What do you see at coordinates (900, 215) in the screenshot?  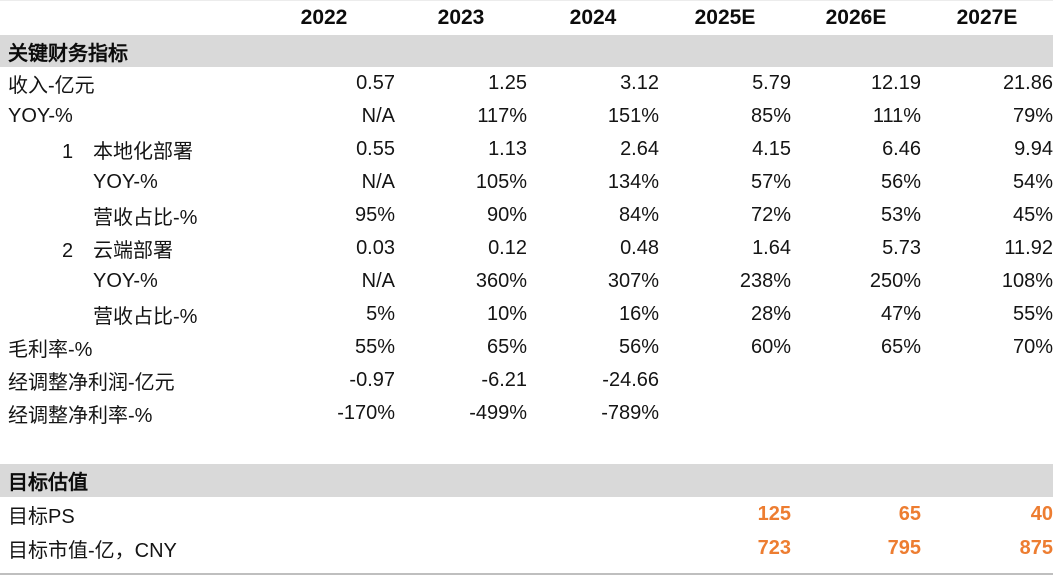 I see `cell-value: 53%` at bounding box center [900, 215].